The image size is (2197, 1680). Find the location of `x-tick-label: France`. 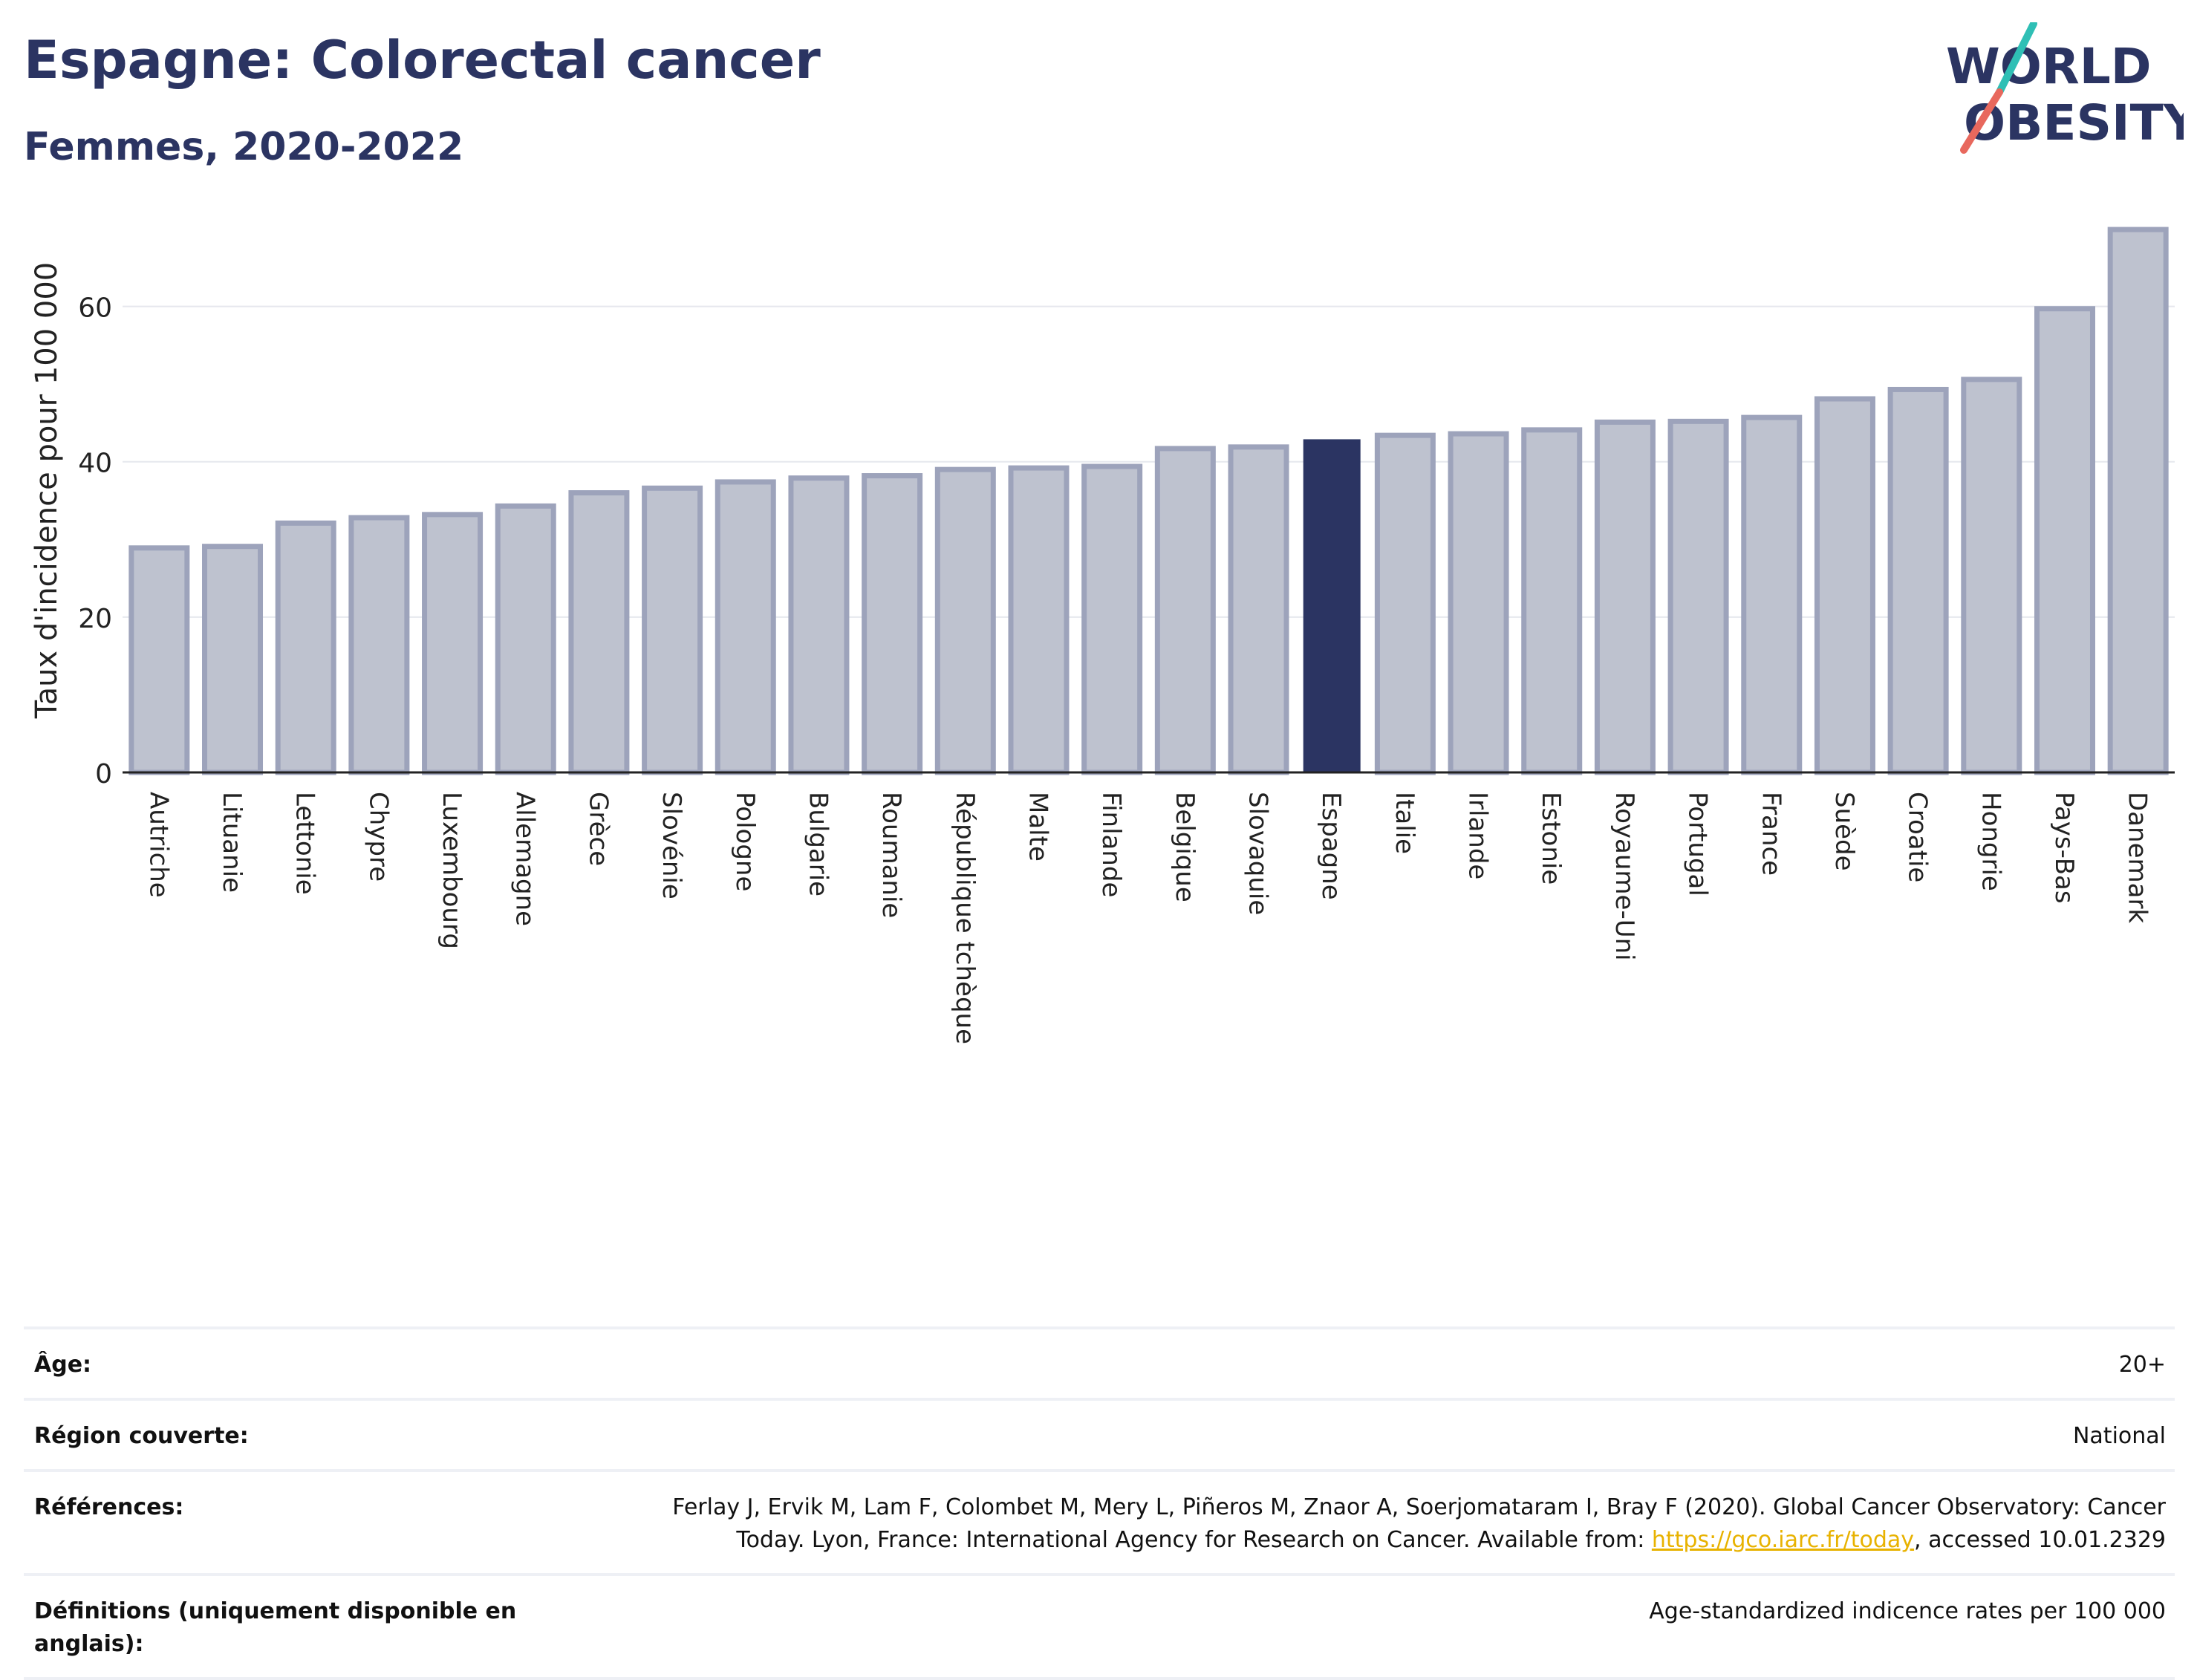

x-tick-label: France is located at coordinates (1771, 834).